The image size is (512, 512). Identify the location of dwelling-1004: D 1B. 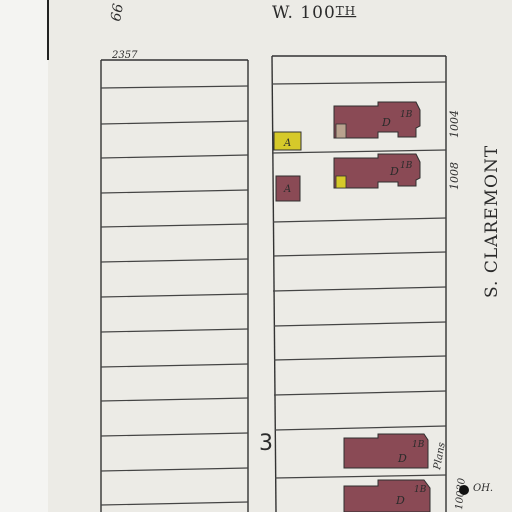
(377, 120).